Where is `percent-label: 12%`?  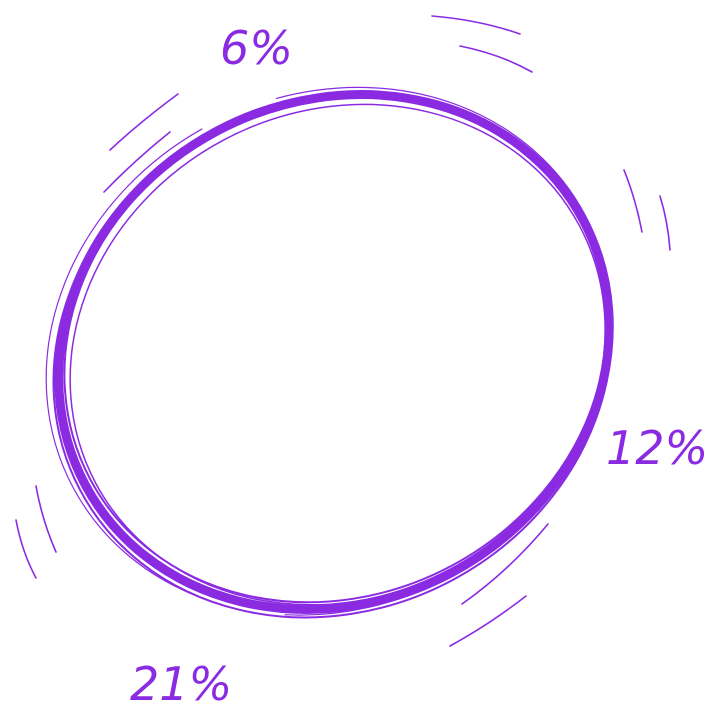
percent-label: 12% is located at coordinates (657, 448).